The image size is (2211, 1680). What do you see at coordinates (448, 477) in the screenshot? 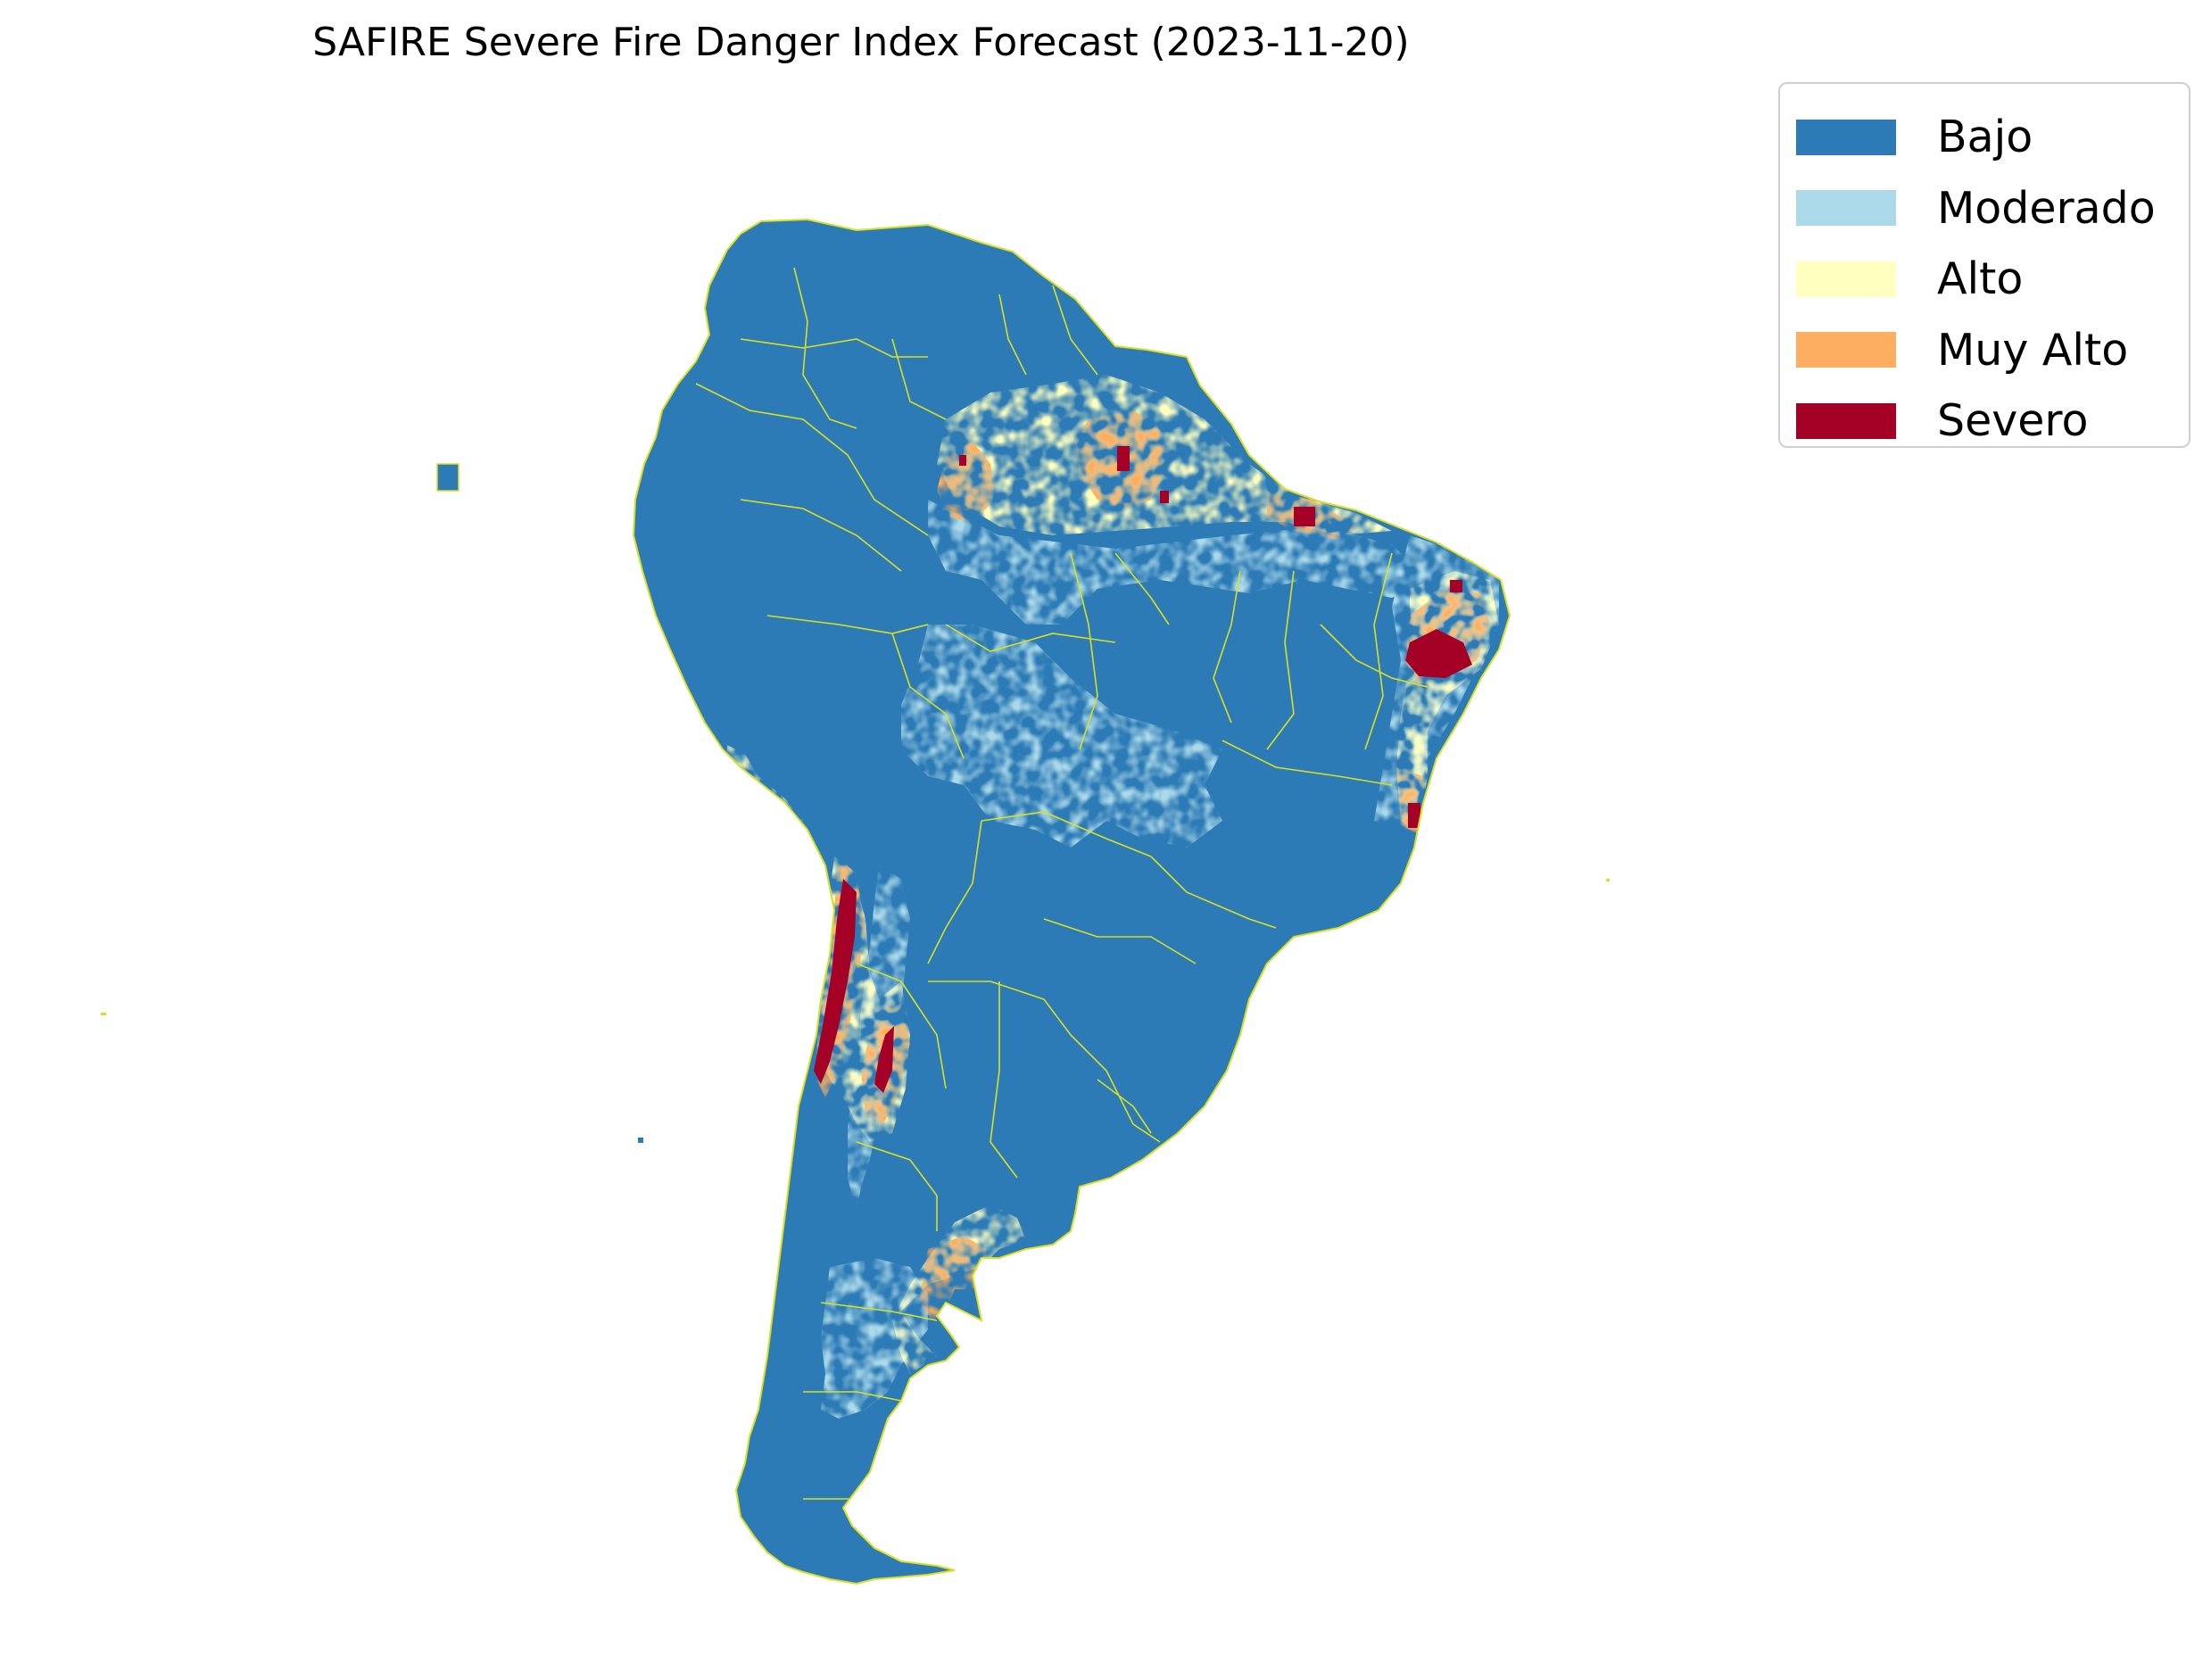
I see `galapagos-islands` at bounding box center [448, 477].